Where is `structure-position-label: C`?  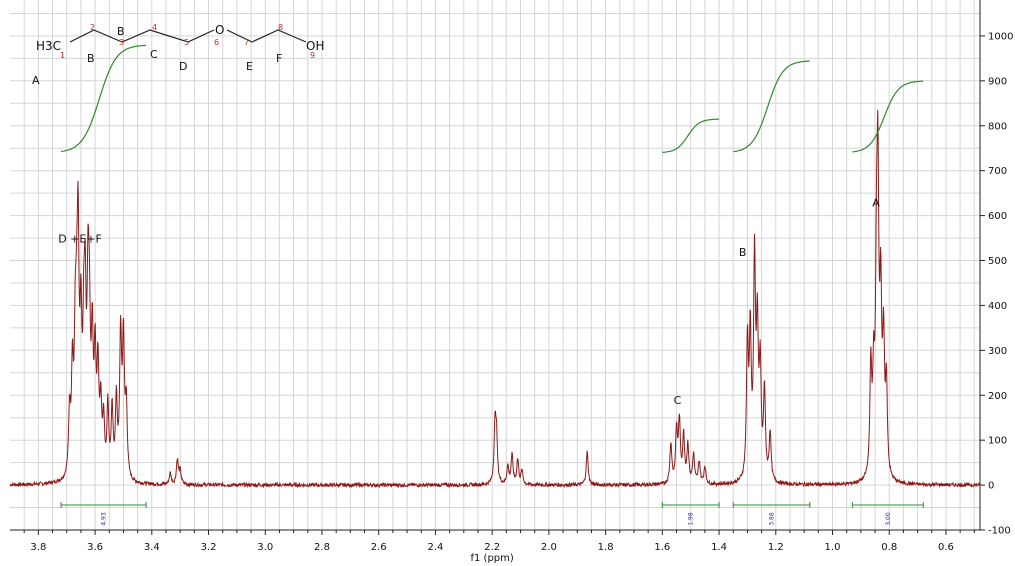
structure-position-label: C is located at coordinates (154, 54).